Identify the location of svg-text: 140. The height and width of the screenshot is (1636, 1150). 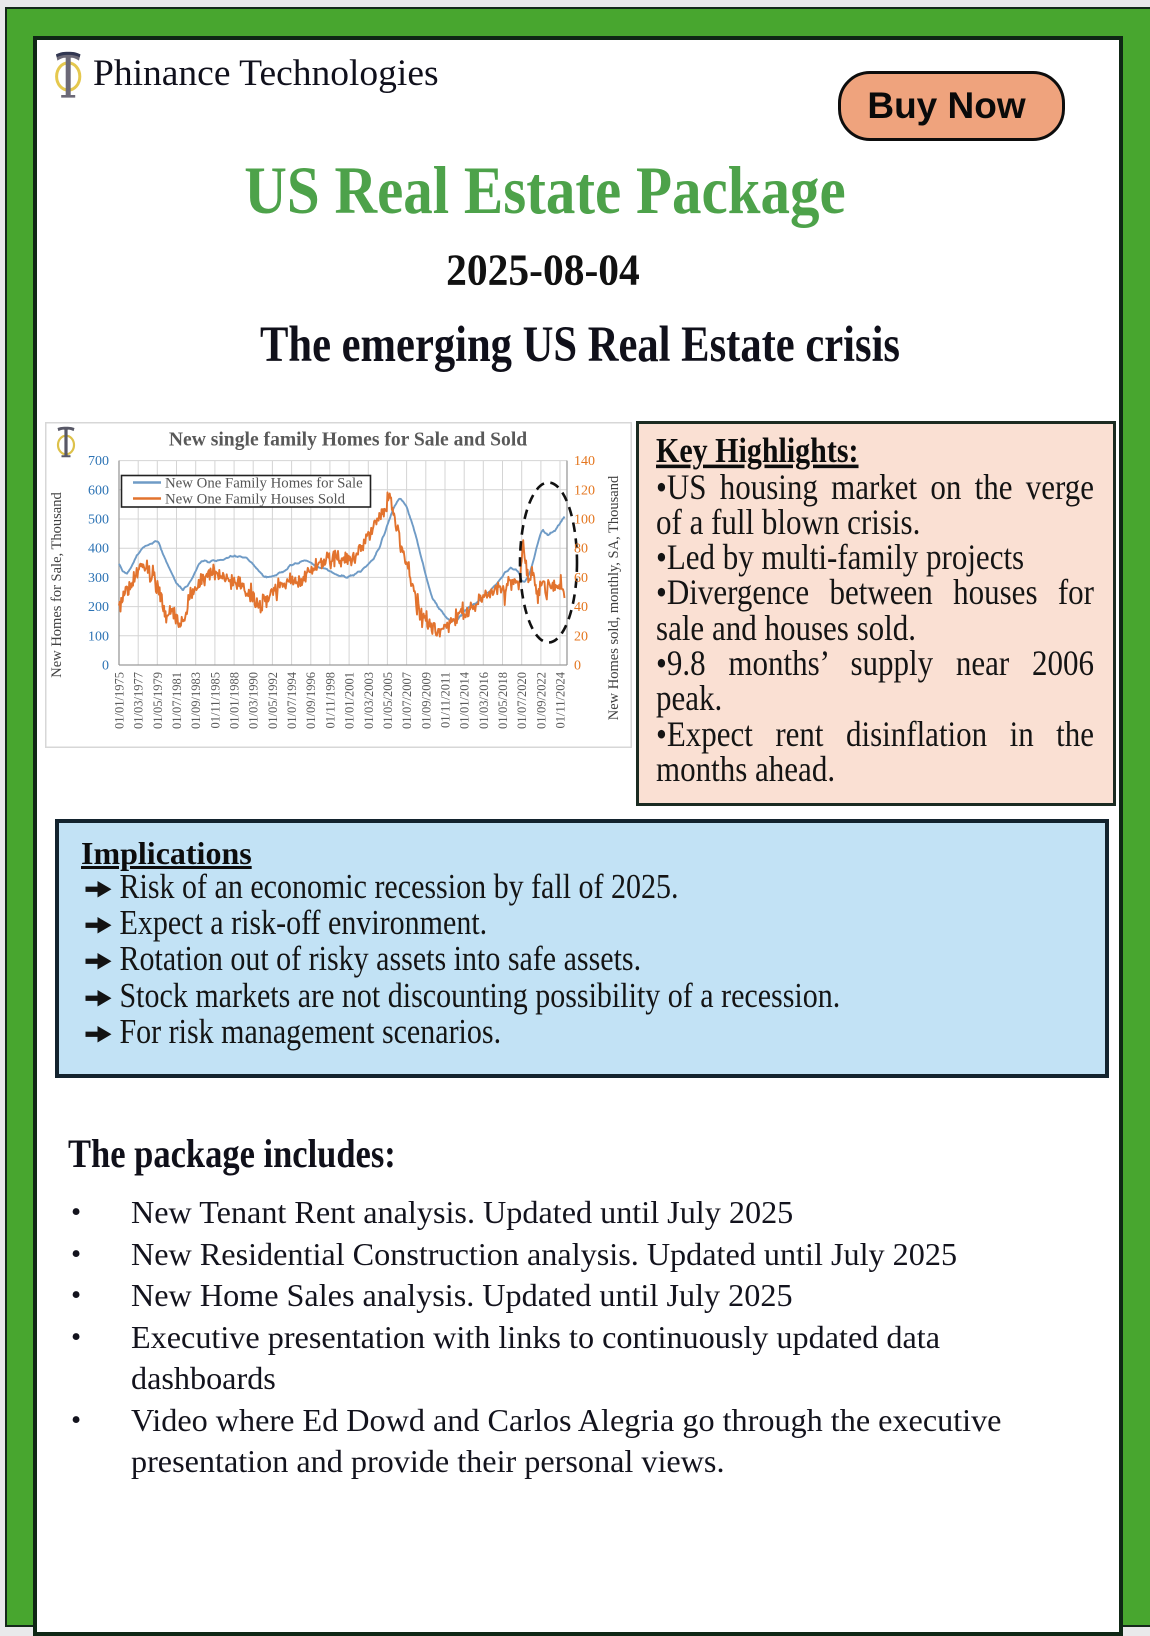
(584, 461).